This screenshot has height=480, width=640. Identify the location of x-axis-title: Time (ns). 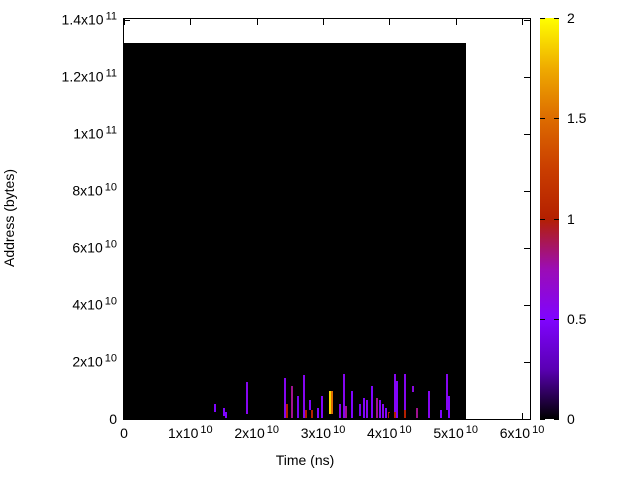
(305, 460).